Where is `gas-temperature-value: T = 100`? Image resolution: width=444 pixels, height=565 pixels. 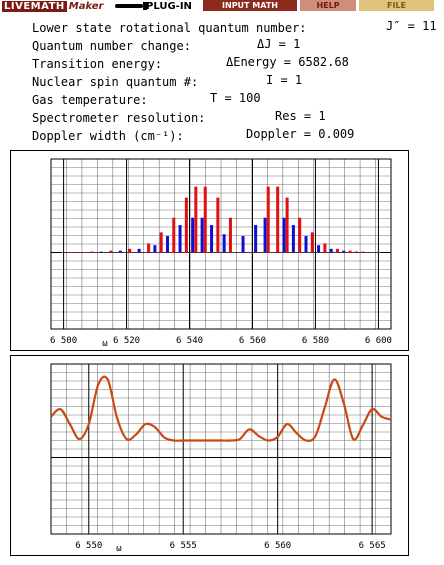
gas-temperature-value: T = 100 is located at coordinates (235, 98).